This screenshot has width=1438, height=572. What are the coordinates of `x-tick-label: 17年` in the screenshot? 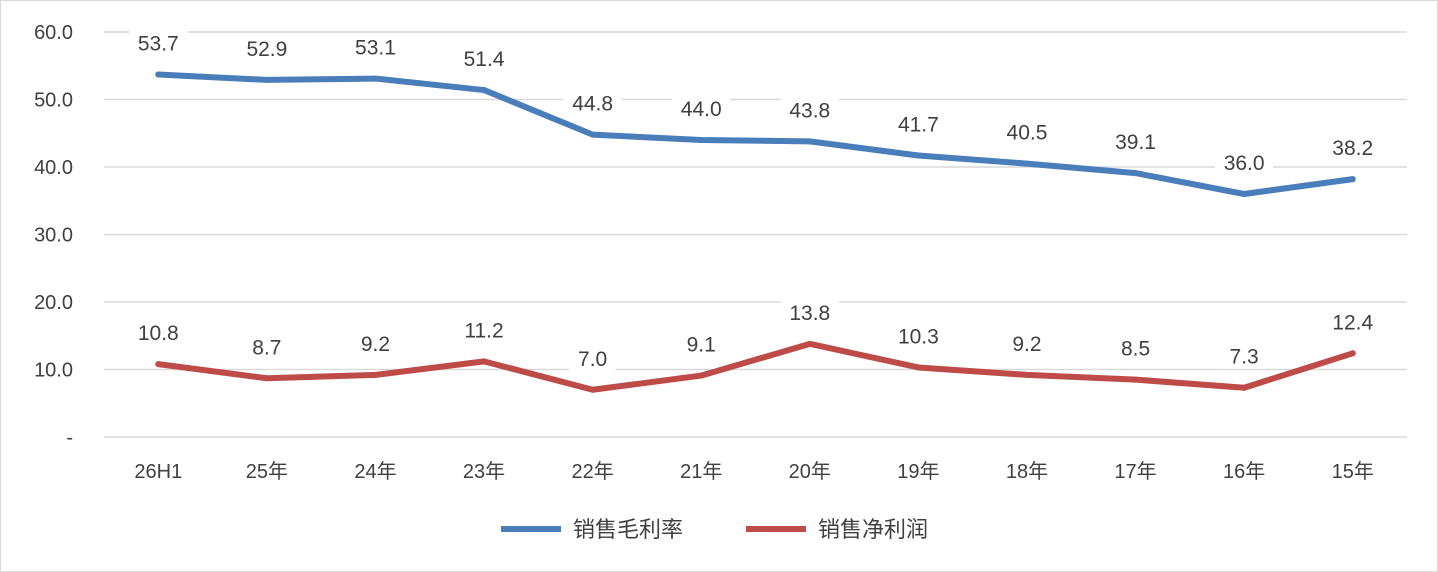 It's located at (1135, 471).